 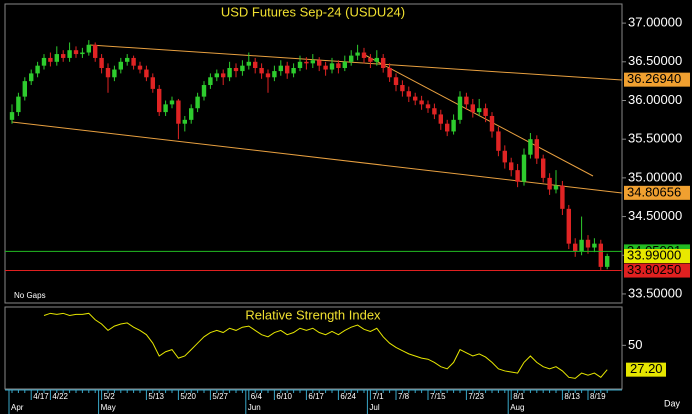 I want to click on x-tick-label: 7/23, so click(x=476, y=396).